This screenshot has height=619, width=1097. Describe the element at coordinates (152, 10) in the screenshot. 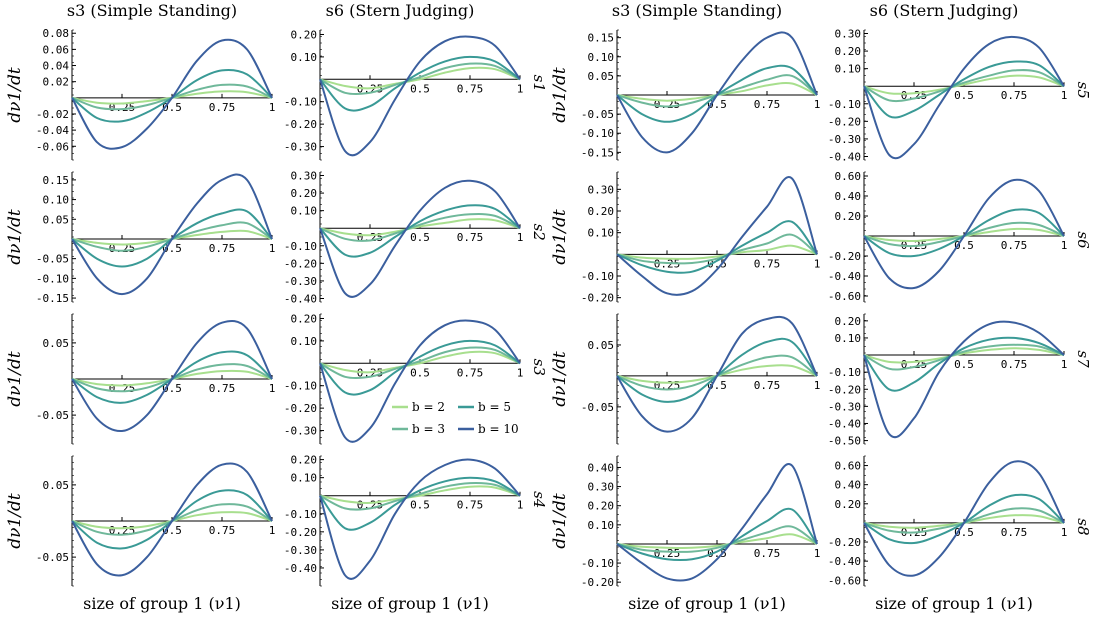

I see `column-title: s3 (Simple Standing)` at that location.